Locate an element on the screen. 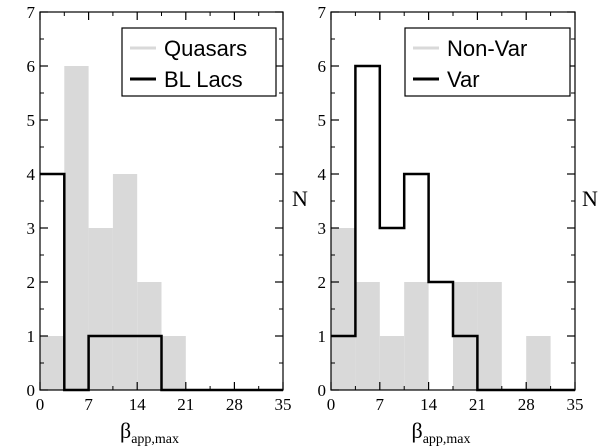 This screenshot has height=448, width=600. legend-label-var: Var is located at coordinates (463, 79).